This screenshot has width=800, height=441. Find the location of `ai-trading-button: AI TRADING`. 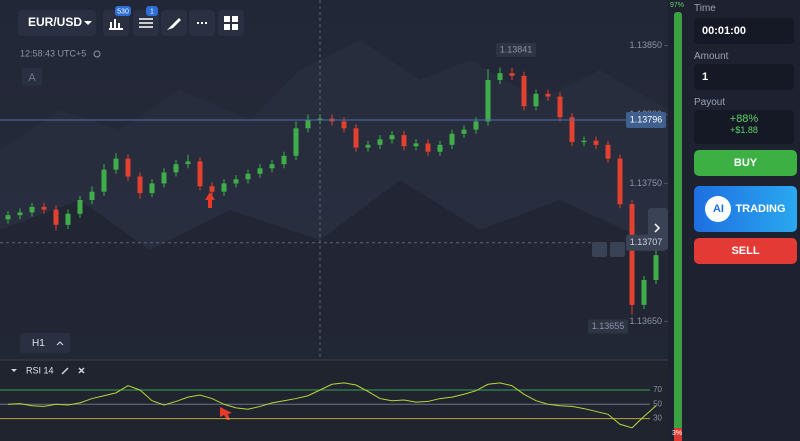

ai-trading-button: AI TRADING is located at coordinates (745, 209).